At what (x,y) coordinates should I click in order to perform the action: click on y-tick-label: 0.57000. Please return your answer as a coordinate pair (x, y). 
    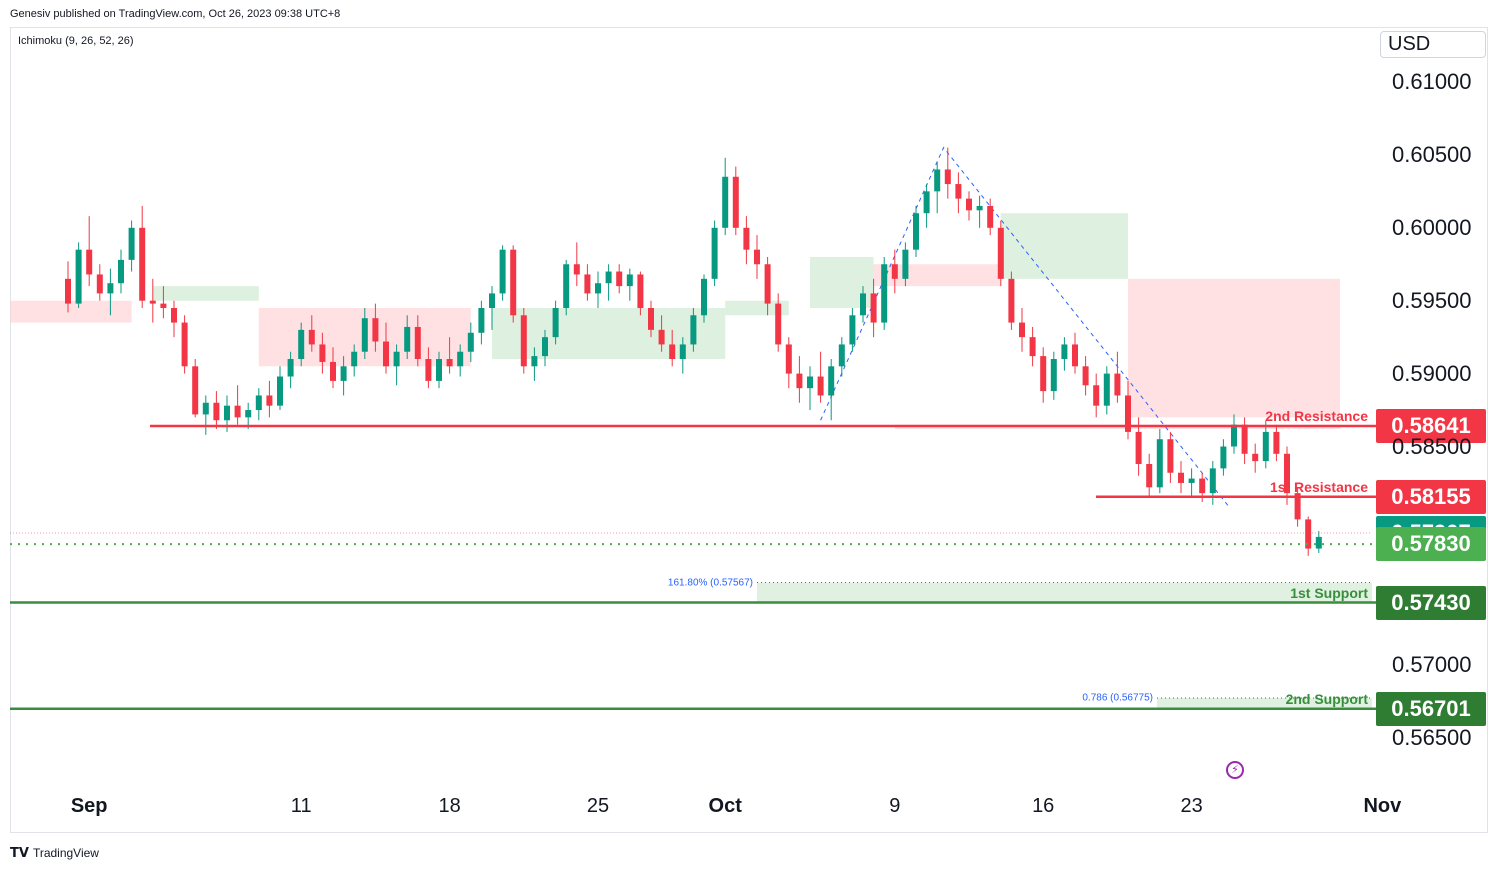
    Looking at the image, I should click on (1432, 665).